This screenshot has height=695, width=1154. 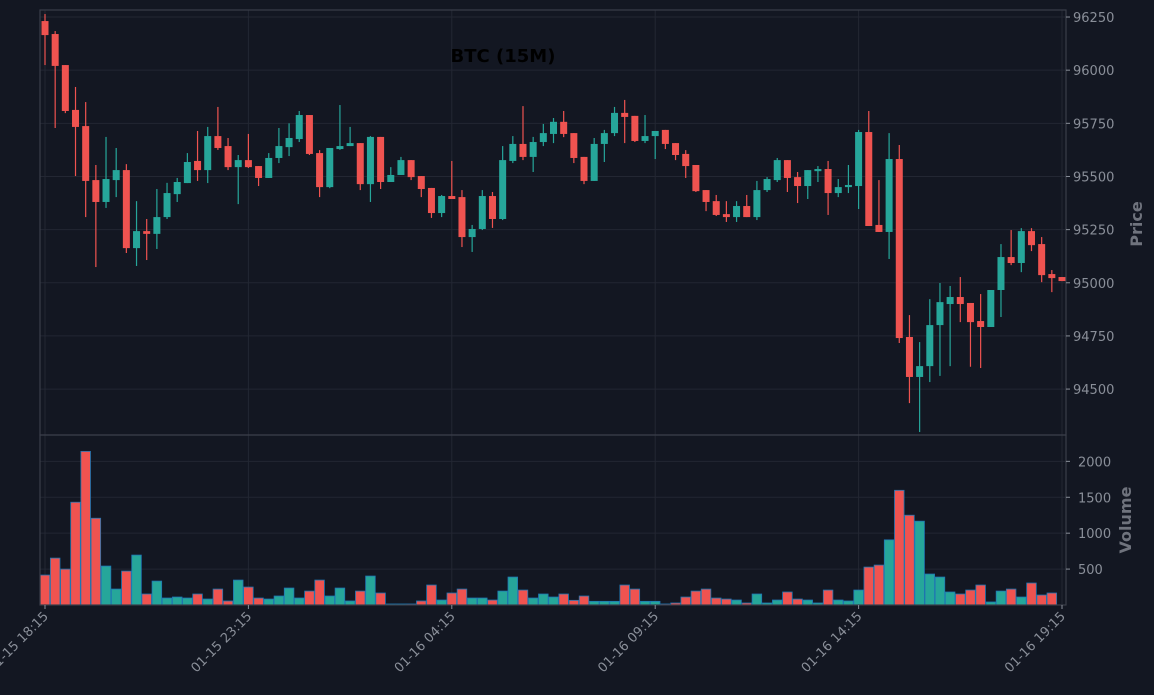 What do you see at coordinates (1136, 224) in the screenshot?
I see `price-axis-label: Price` at bounding box center [1136, 224].